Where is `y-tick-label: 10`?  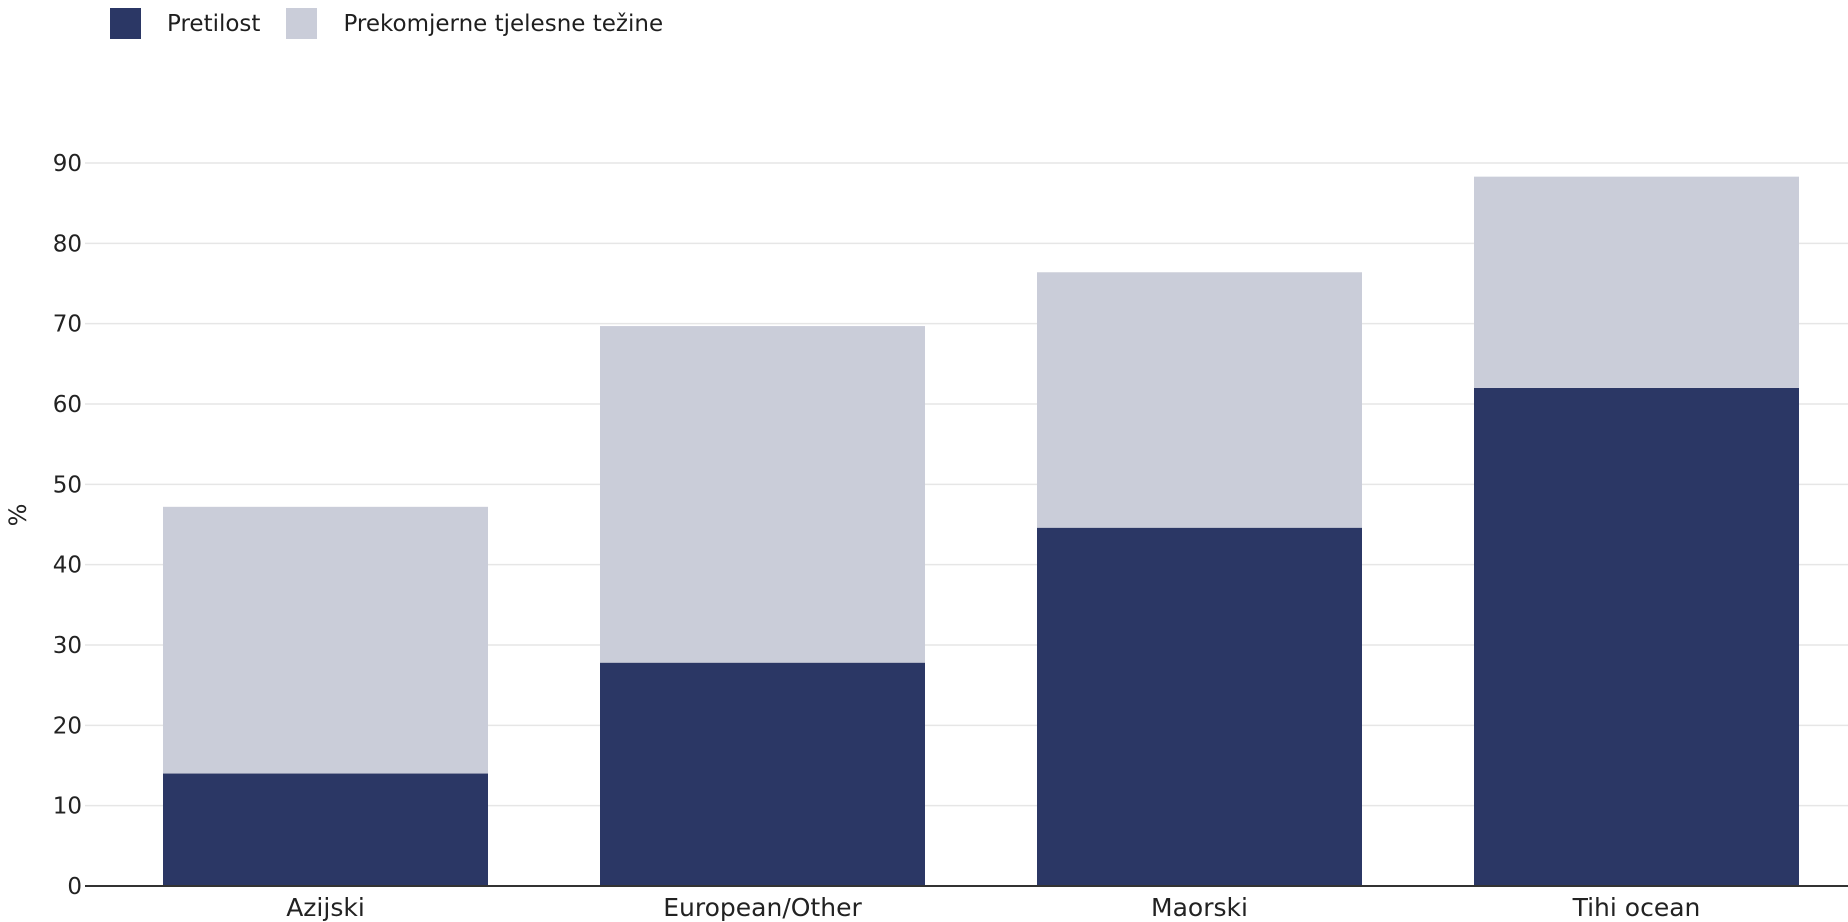 y-tick-label: 10 is located at coordinates (67, 807).